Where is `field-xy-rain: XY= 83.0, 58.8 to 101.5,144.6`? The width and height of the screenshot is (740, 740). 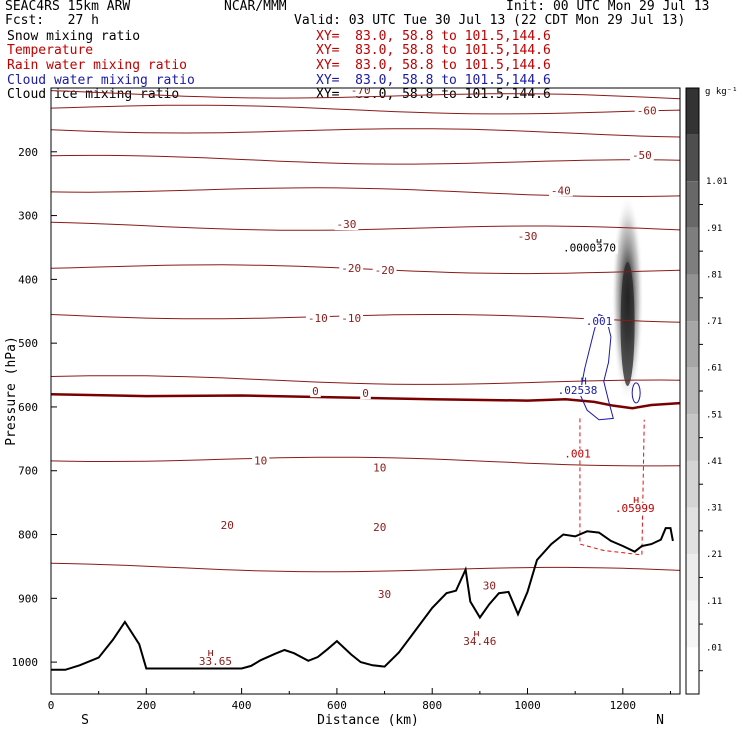
field-xy-rain: XY= 83.0, 58.8 to 101.5,144.6 is located at coordinates (433, 65).